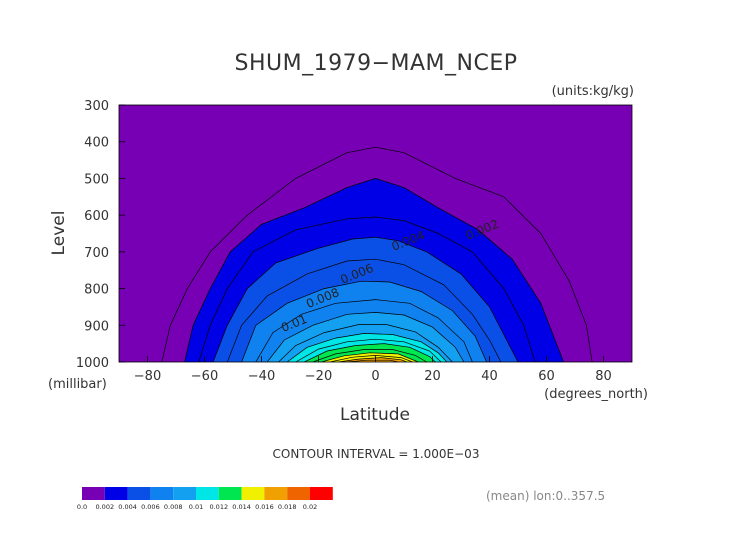  I want to click on chart-title: SHUM_1979−MAM_NCEP, so click(375, 63).